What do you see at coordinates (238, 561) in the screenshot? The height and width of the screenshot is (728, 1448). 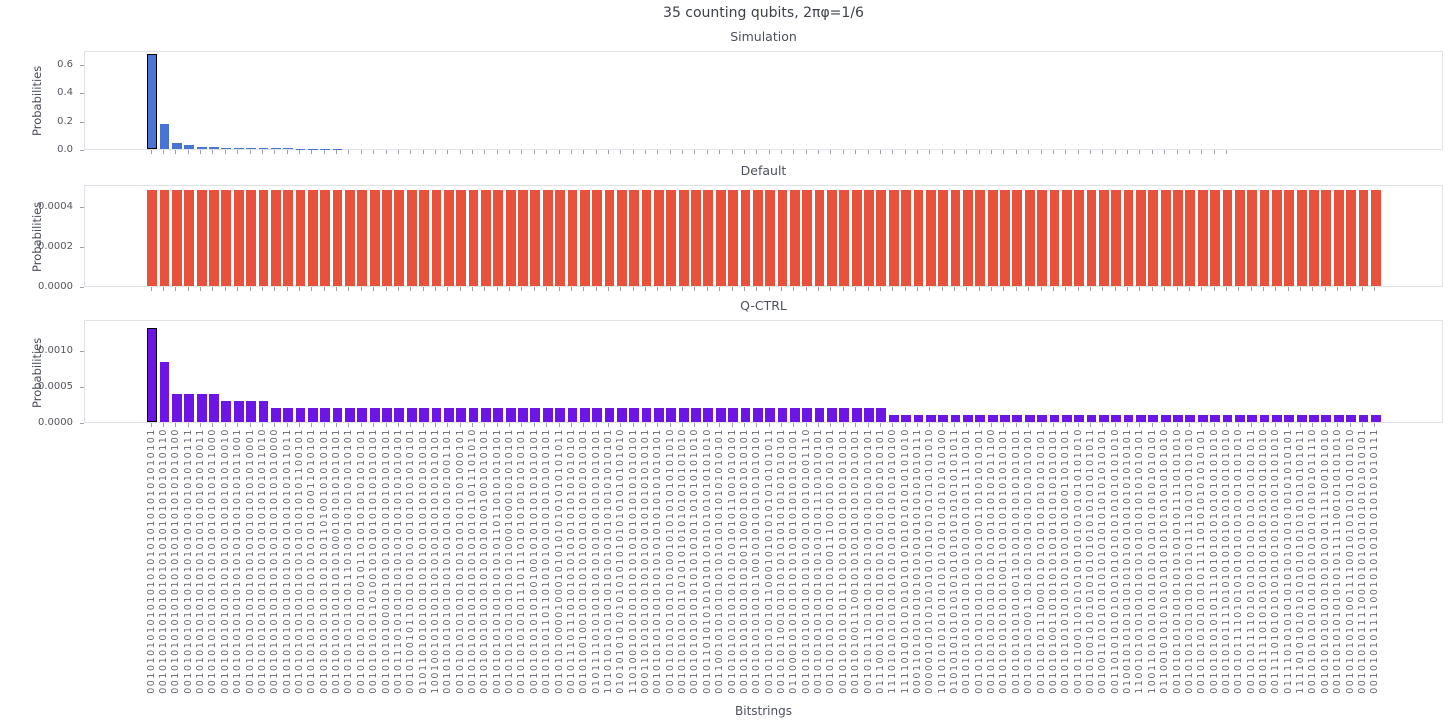 I see `bitstring-tick-label: 00101010101010101010101010101011001` at bounding box center [238, 561].